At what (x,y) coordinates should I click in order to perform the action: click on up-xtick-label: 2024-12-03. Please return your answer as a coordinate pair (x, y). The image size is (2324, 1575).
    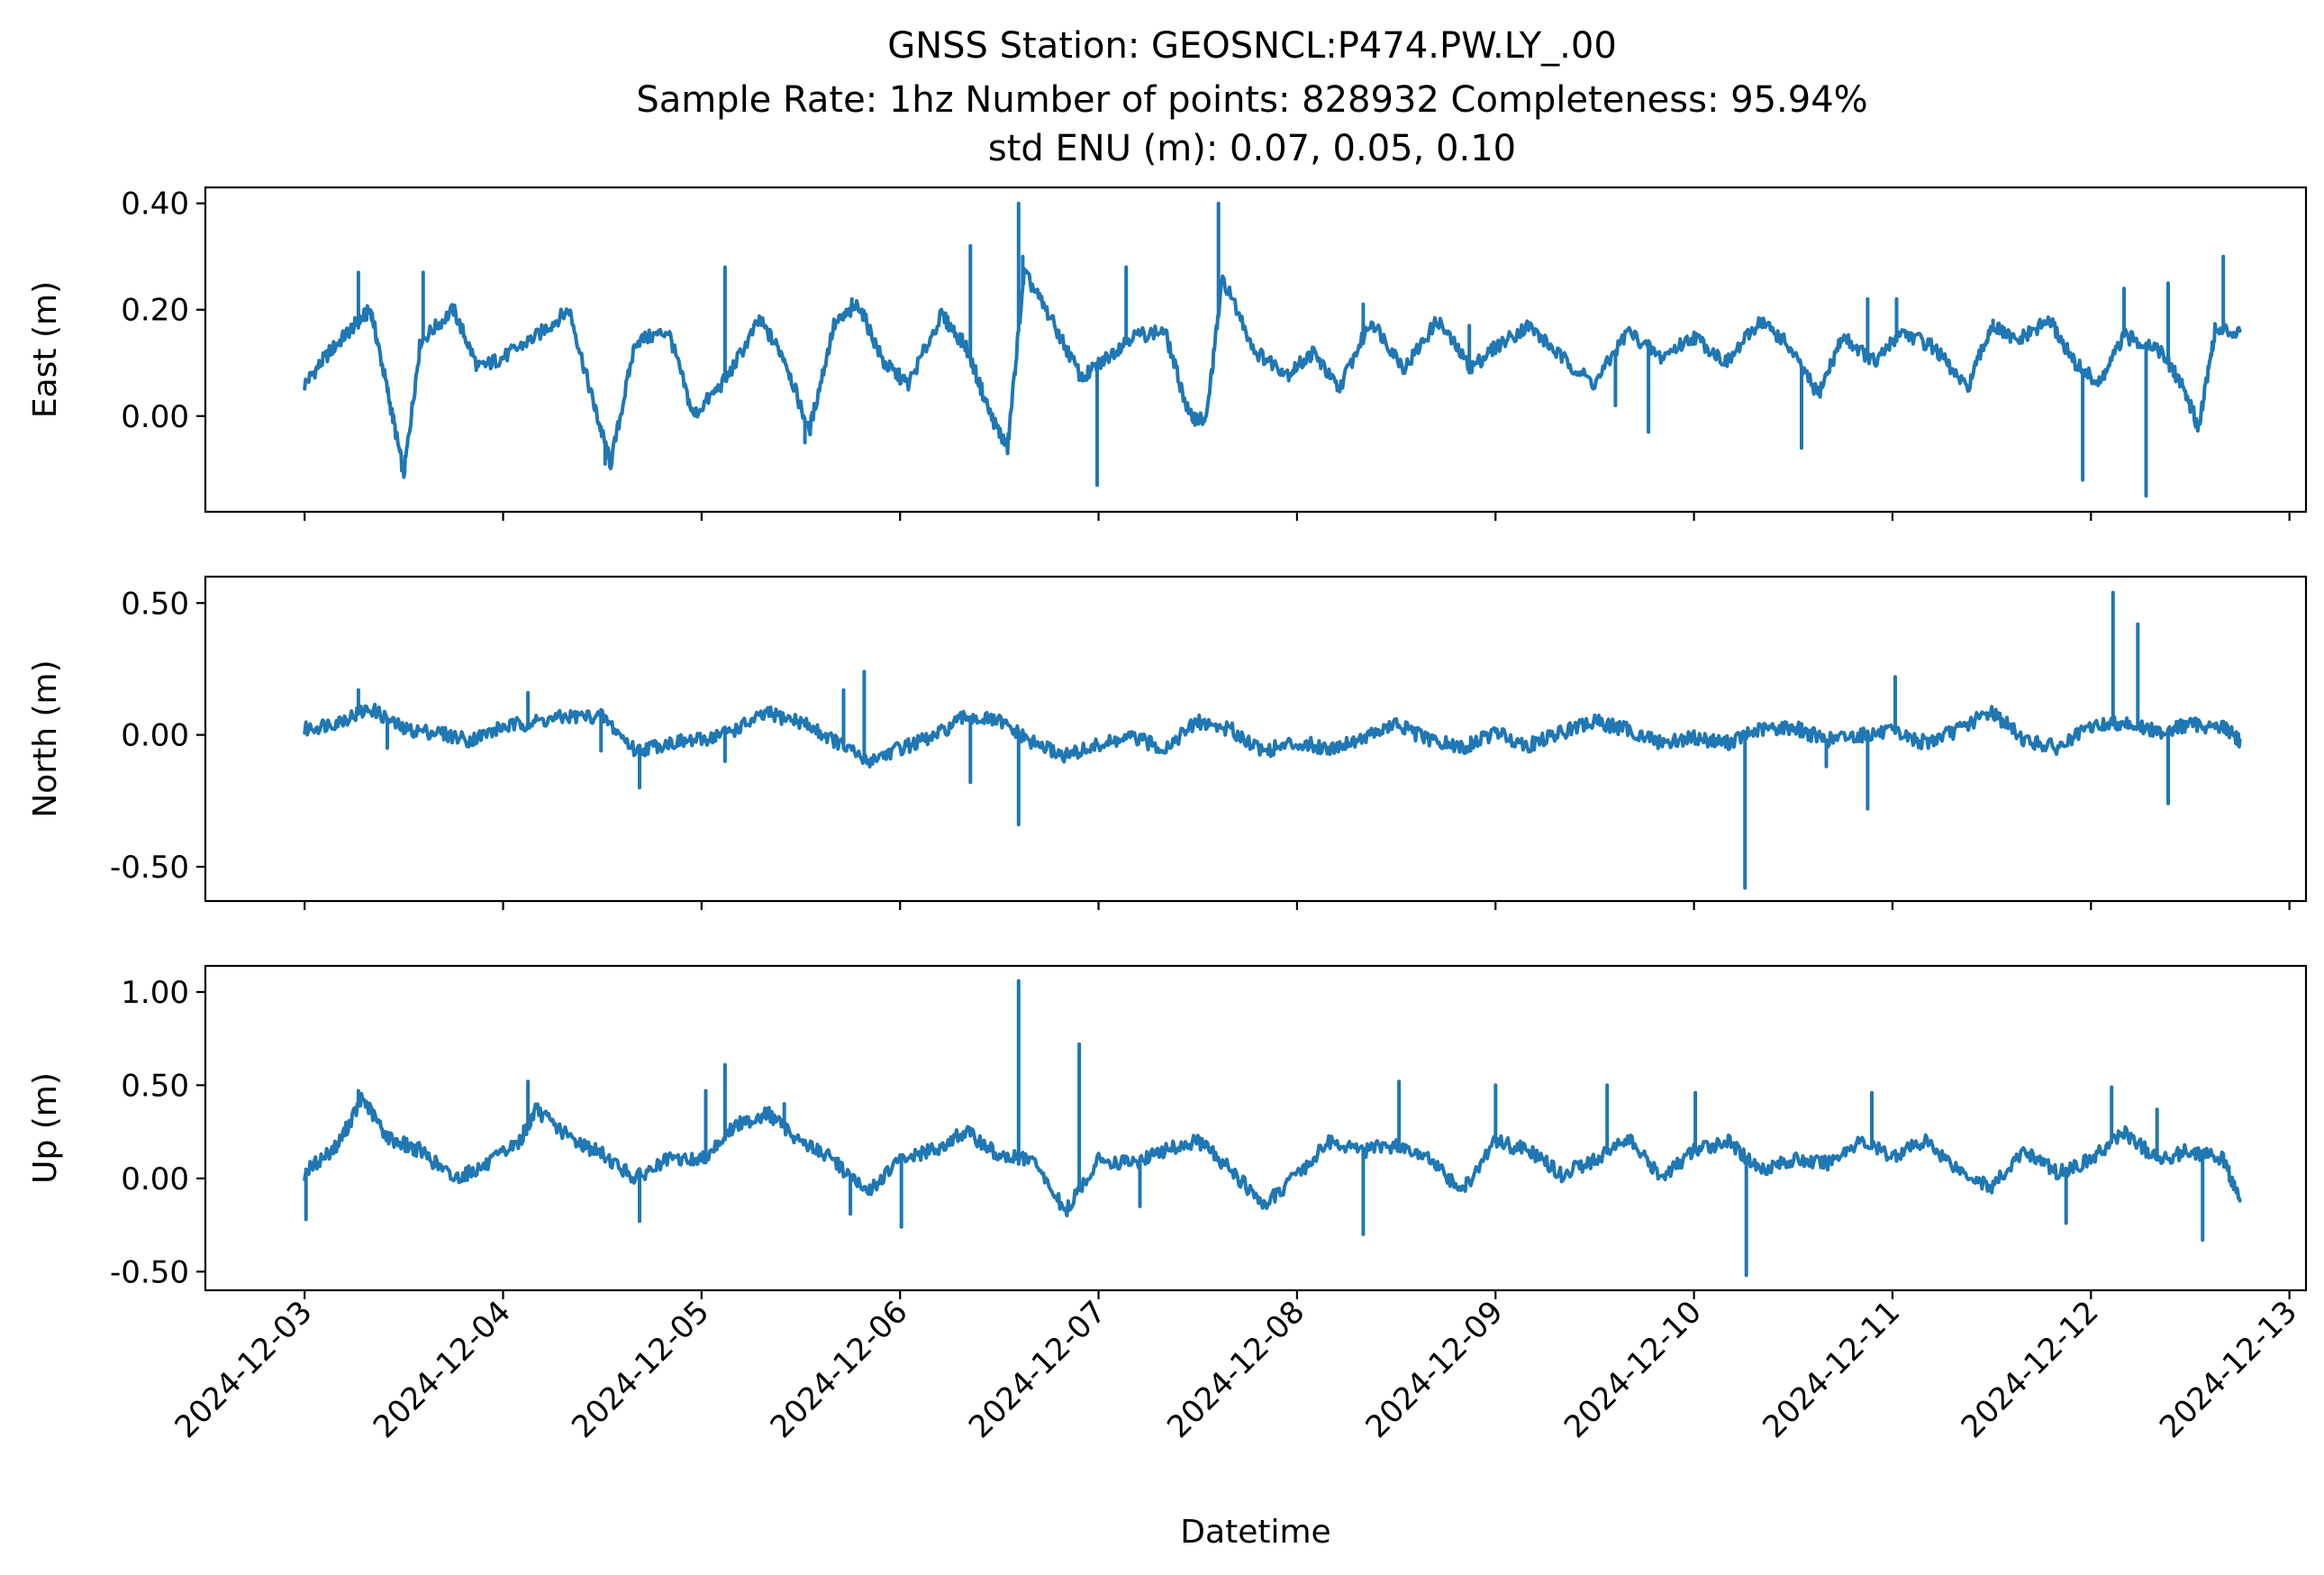
    Looking at the image, I should click on (244, 1369).